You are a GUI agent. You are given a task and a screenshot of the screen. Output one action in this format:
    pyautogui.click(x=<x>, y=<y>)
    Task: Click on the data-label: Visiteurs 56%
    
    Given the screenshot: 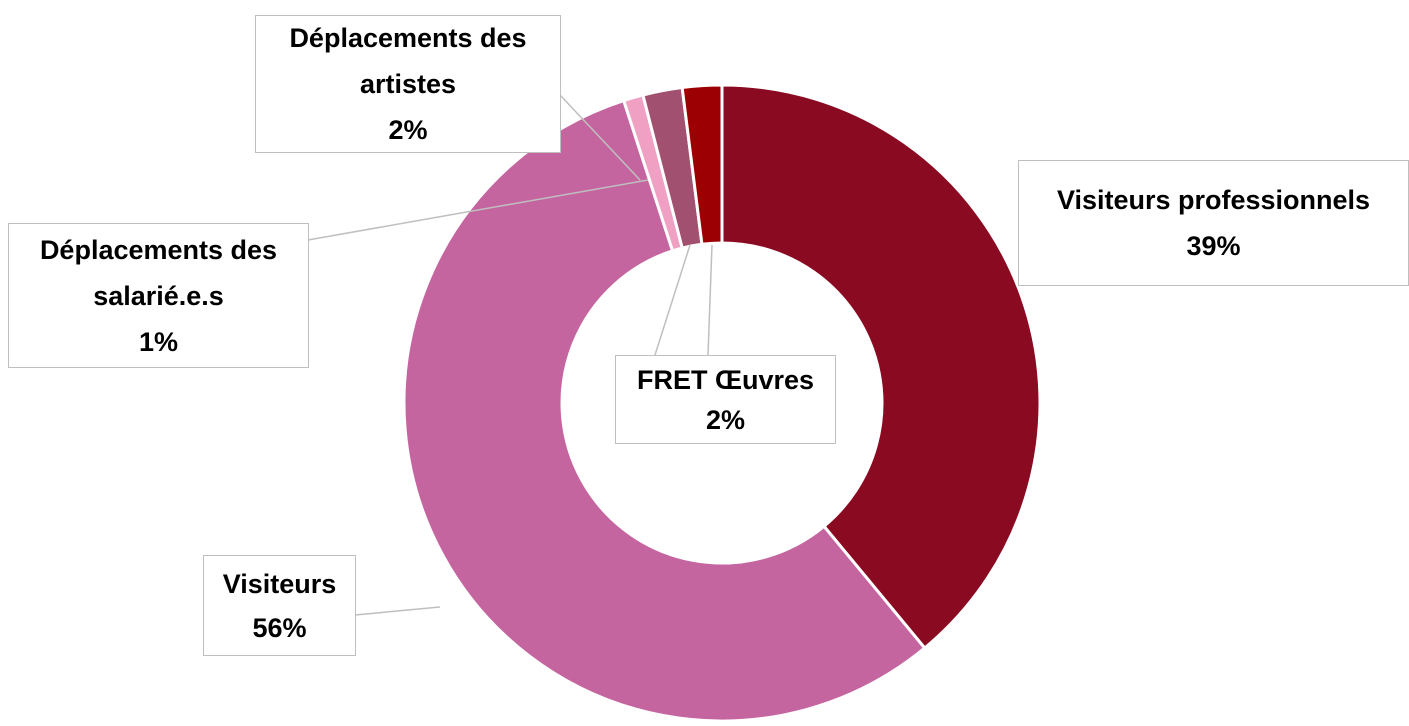 What is the action you would take?
    pyautogui.click(x=279, y=605)
    